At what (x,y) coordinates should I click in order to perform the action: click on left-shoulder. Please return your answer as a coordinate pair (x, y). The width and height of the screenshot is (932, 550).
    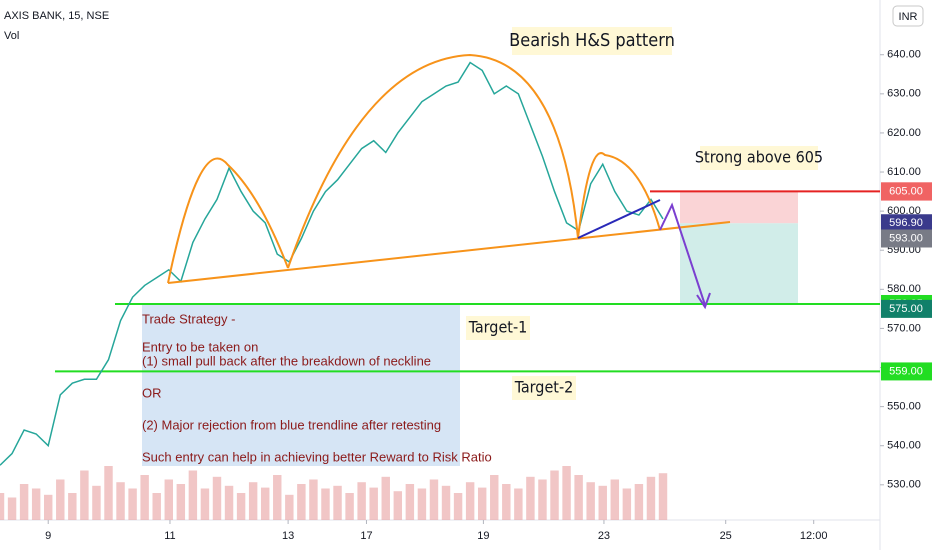
    Looking at the image, I should click on (228, 220).